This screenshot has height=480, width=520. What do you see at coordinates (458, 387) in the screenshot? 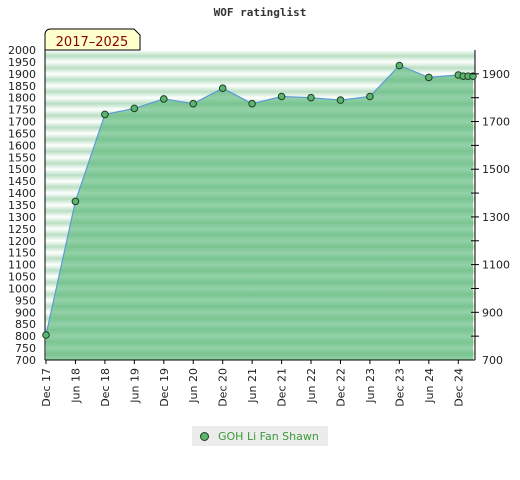
I see `x-tick-label: Dec 24` at bounding box center [458, 387].